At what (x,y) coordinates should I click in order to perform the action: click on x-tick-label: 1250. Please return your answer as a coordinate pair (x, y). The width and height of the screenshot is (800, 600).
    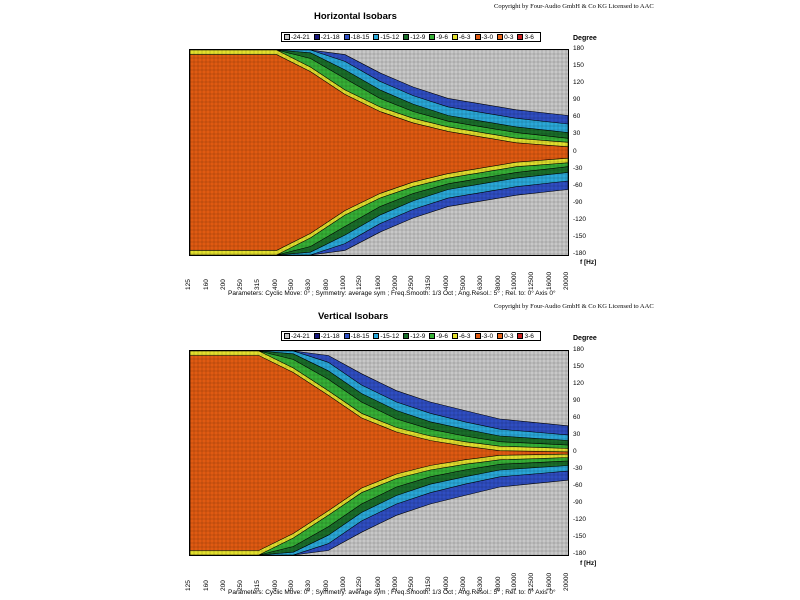
    Looking at the image, I should click on (360, 282).